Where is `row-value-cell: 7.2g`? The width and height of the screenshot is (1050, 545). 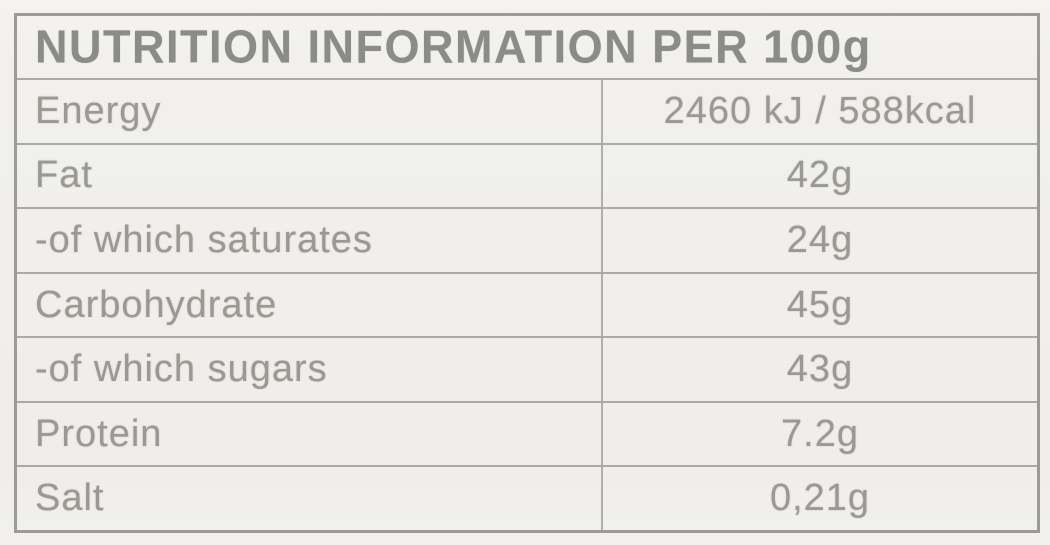
row-value-cell: 7.2g is located at coordinates (820, 434).